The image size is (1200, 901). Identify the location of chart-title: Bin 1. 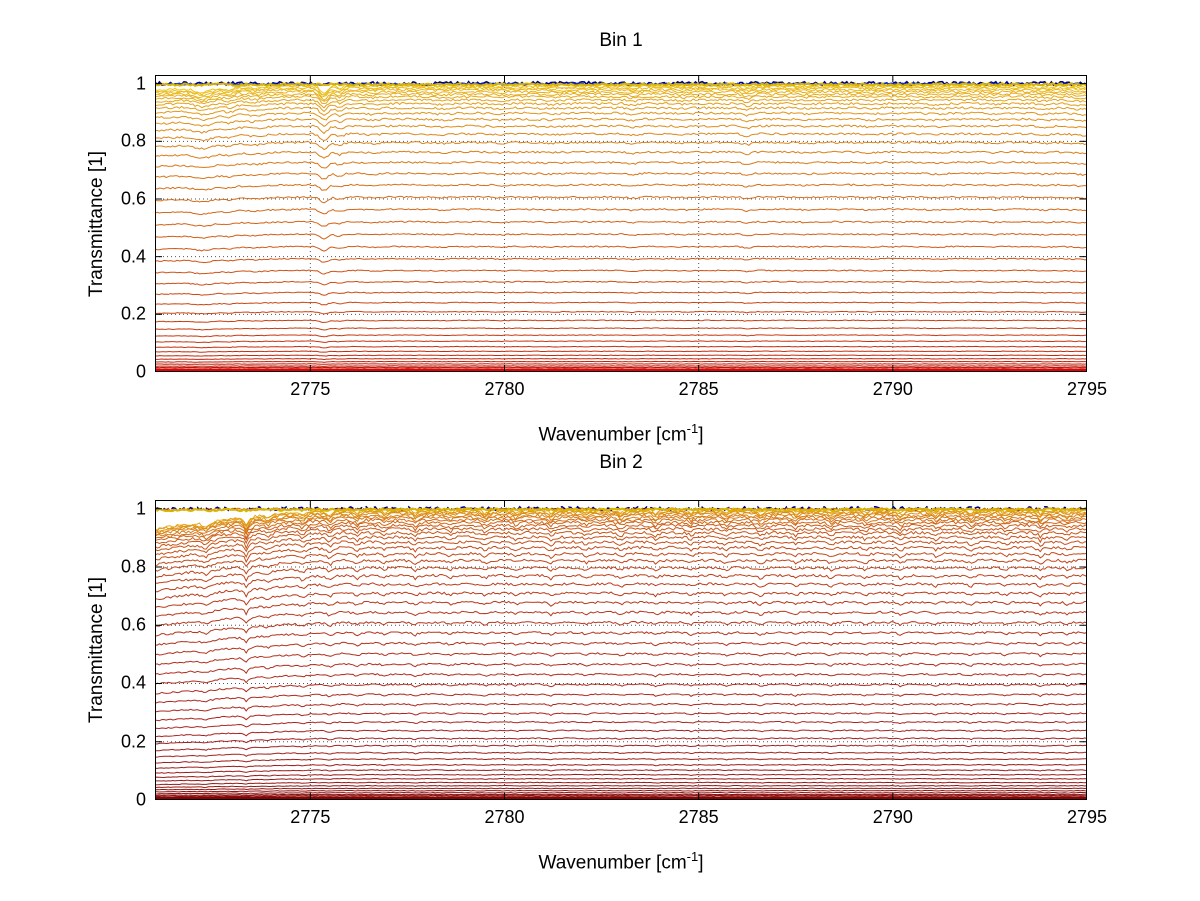
(621, 40).